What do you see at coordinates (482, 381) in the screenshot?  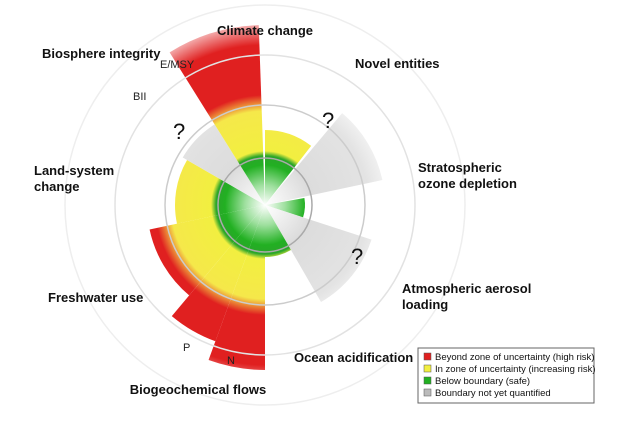 I see `legend-label: Below boundary (safe)` at bounding box center [482, 381].